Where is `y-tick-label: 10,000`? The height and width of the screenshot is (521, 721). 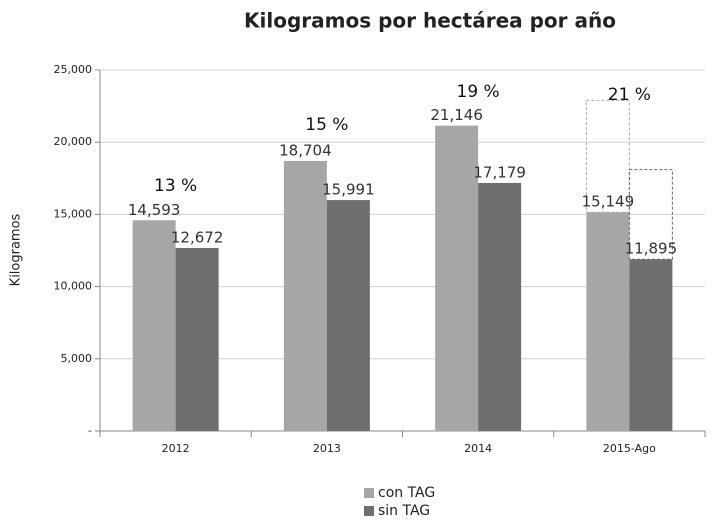
y-tick-label: 10,000 is located at coordinates (73, 286).